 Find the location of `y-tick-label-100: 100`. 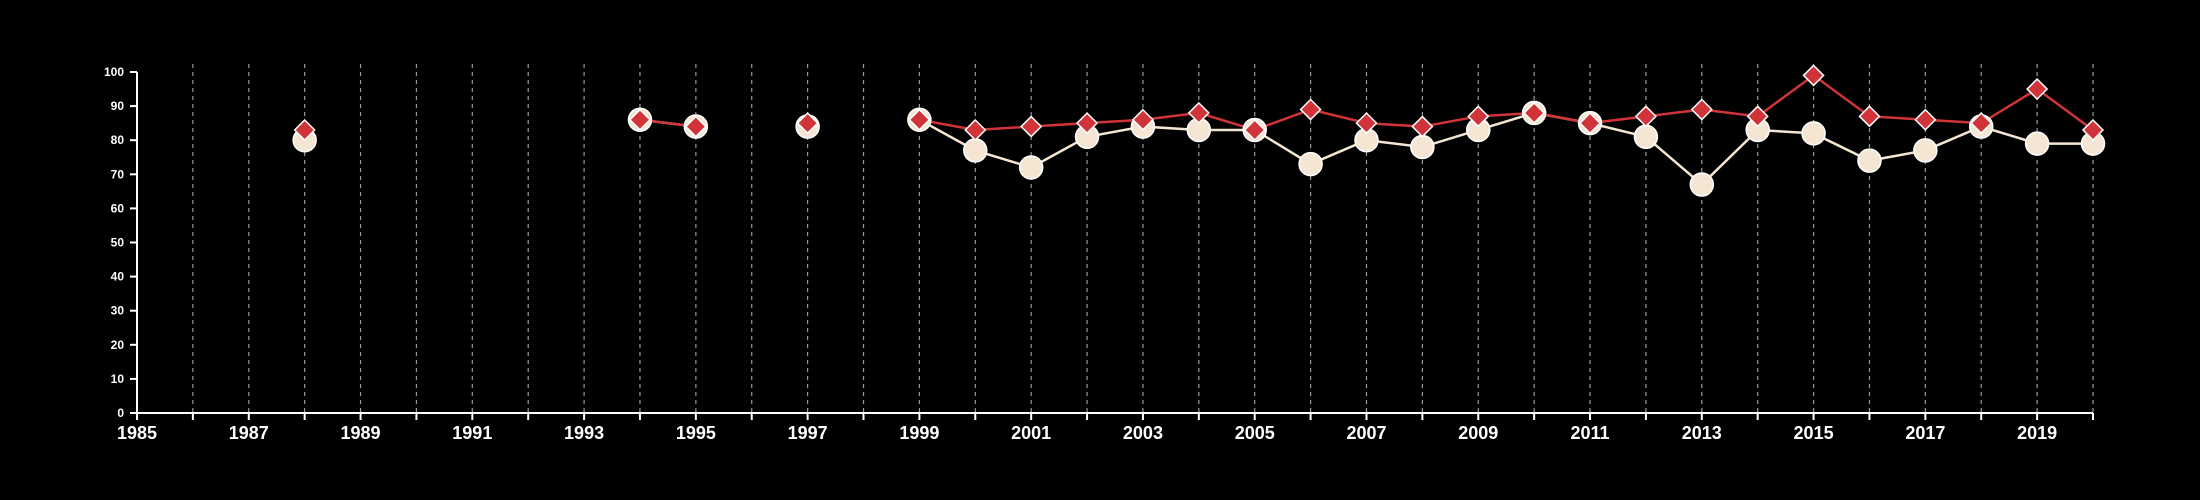

y-tick-label-100: 100 is located at coordinates (114, 72).